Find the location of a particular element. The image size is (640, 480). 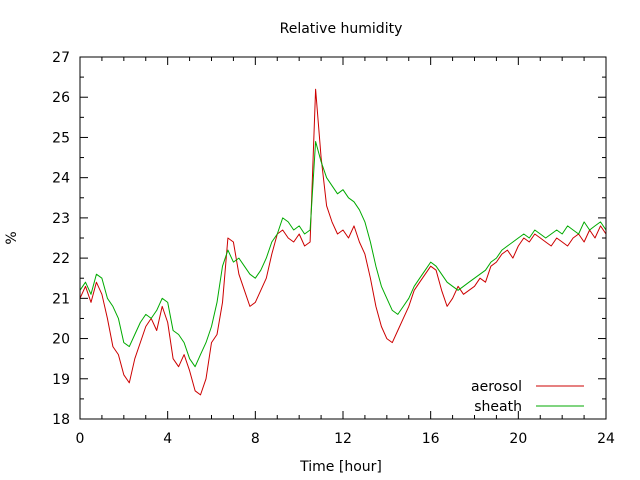

x-tick-label: 12 is located at coordinates (343, 439).